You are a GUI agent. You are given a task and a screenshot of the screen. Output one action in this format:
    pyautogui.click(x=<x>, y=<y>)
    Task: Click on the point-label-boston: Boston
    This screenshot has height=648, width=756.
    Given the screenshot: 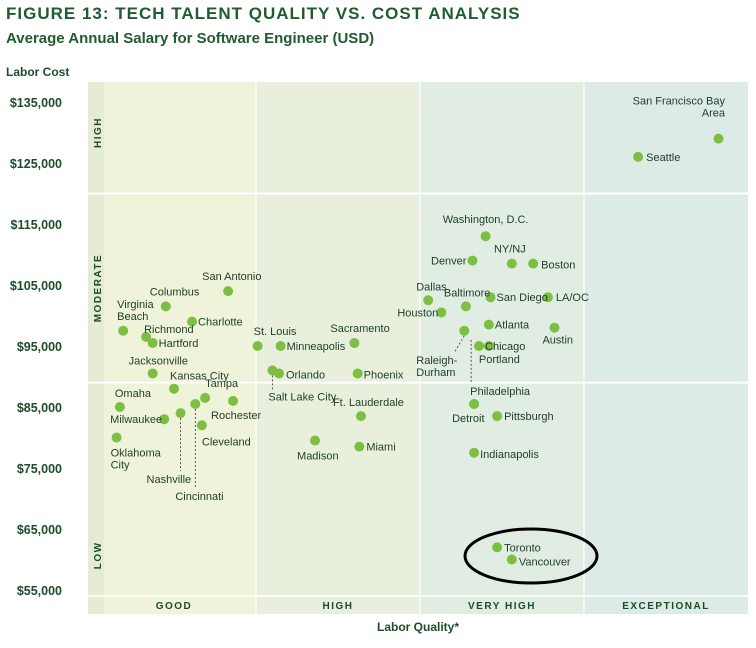 What is the action you would take?
    pyautogui.click(x=558, y=266)
    